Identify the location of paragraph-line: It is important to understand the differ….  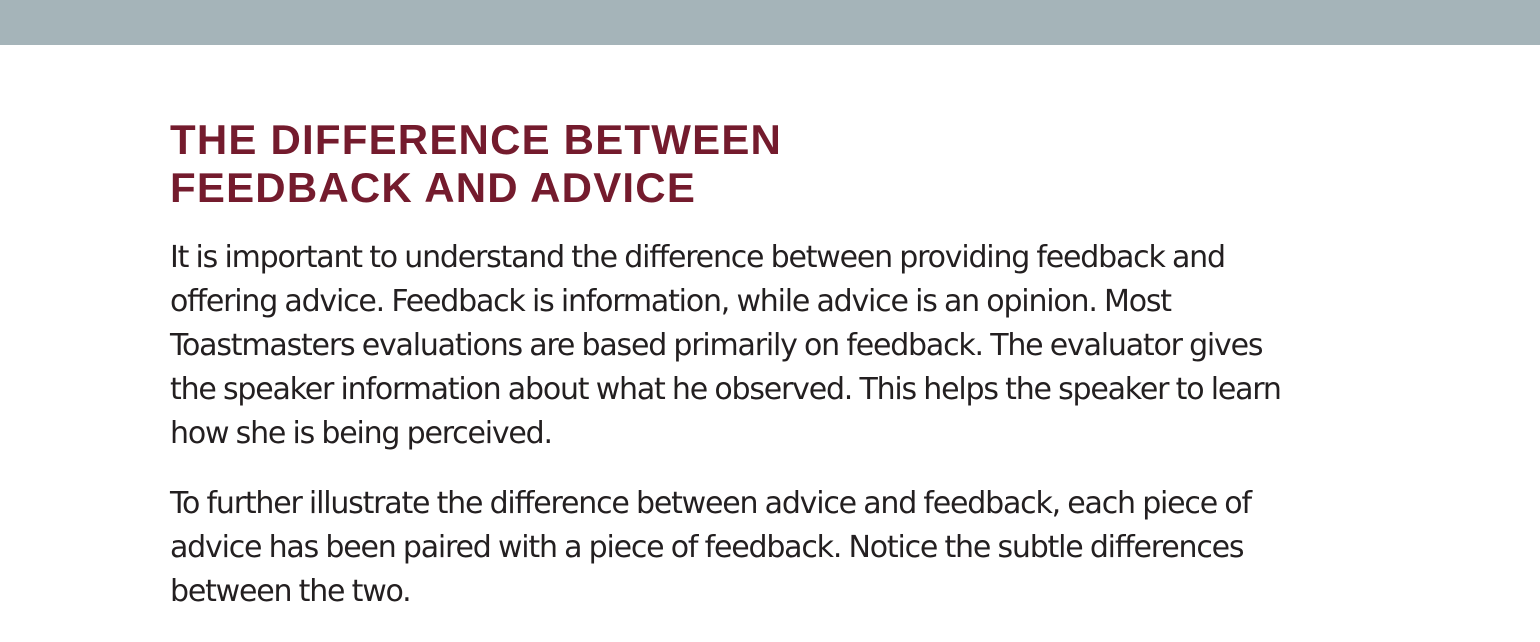
(698, 257).